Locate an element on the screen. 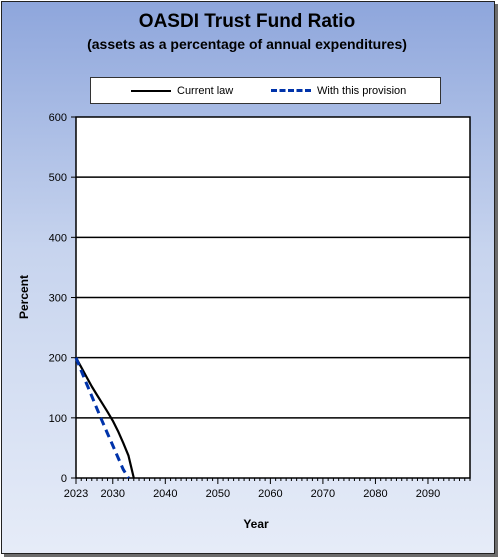 This screenshot has height=557, width=498. y-axis-title: Percent is located at coordinates (24, 297).